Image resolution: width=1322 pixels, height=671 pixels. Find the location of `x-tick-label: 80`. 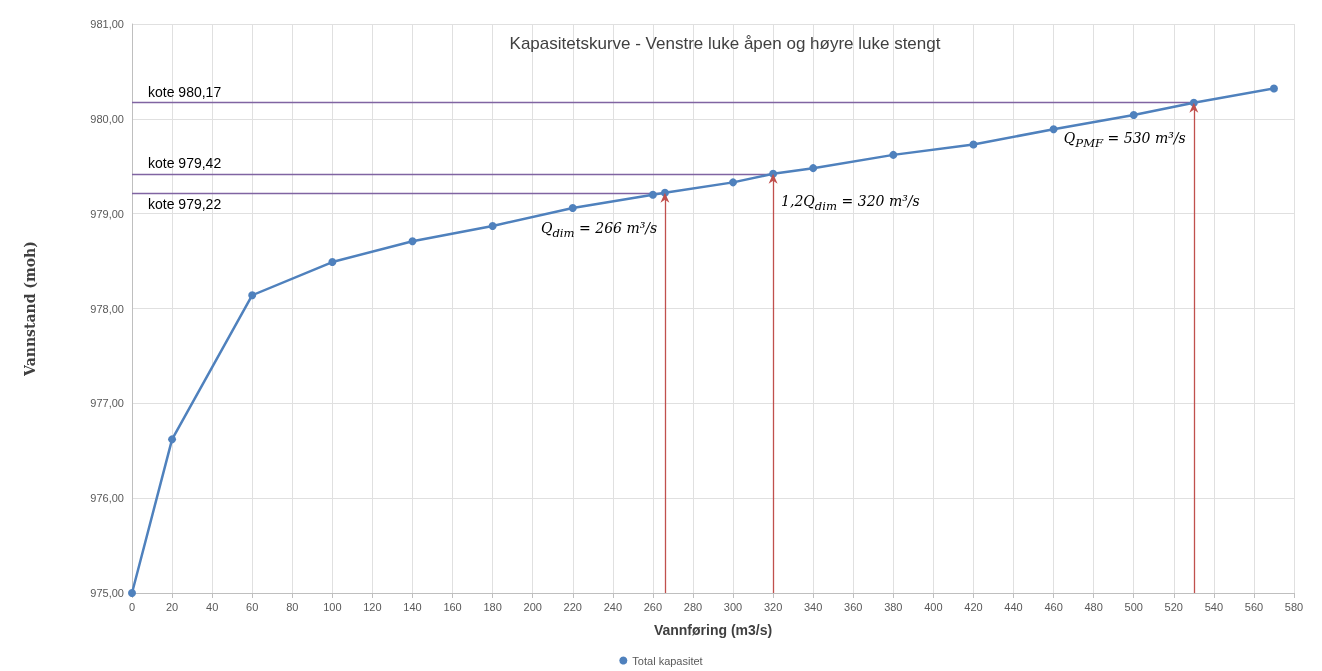

x-tick-label: 80 is located at coordinates (292, 606).